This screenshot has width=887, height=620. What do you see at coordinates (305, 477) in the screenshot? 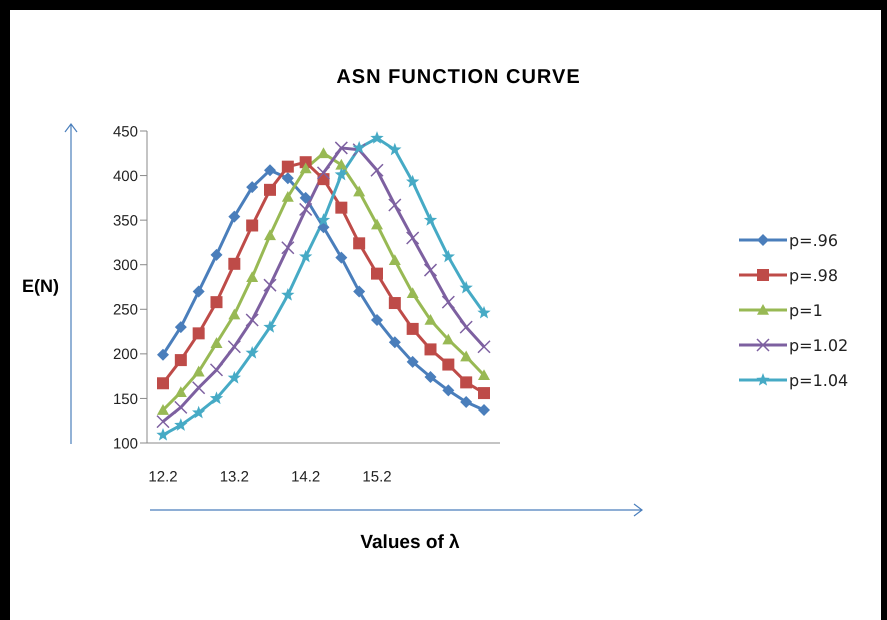
I see `x-tick-label: 14.2` at bounding box center [305, 477].